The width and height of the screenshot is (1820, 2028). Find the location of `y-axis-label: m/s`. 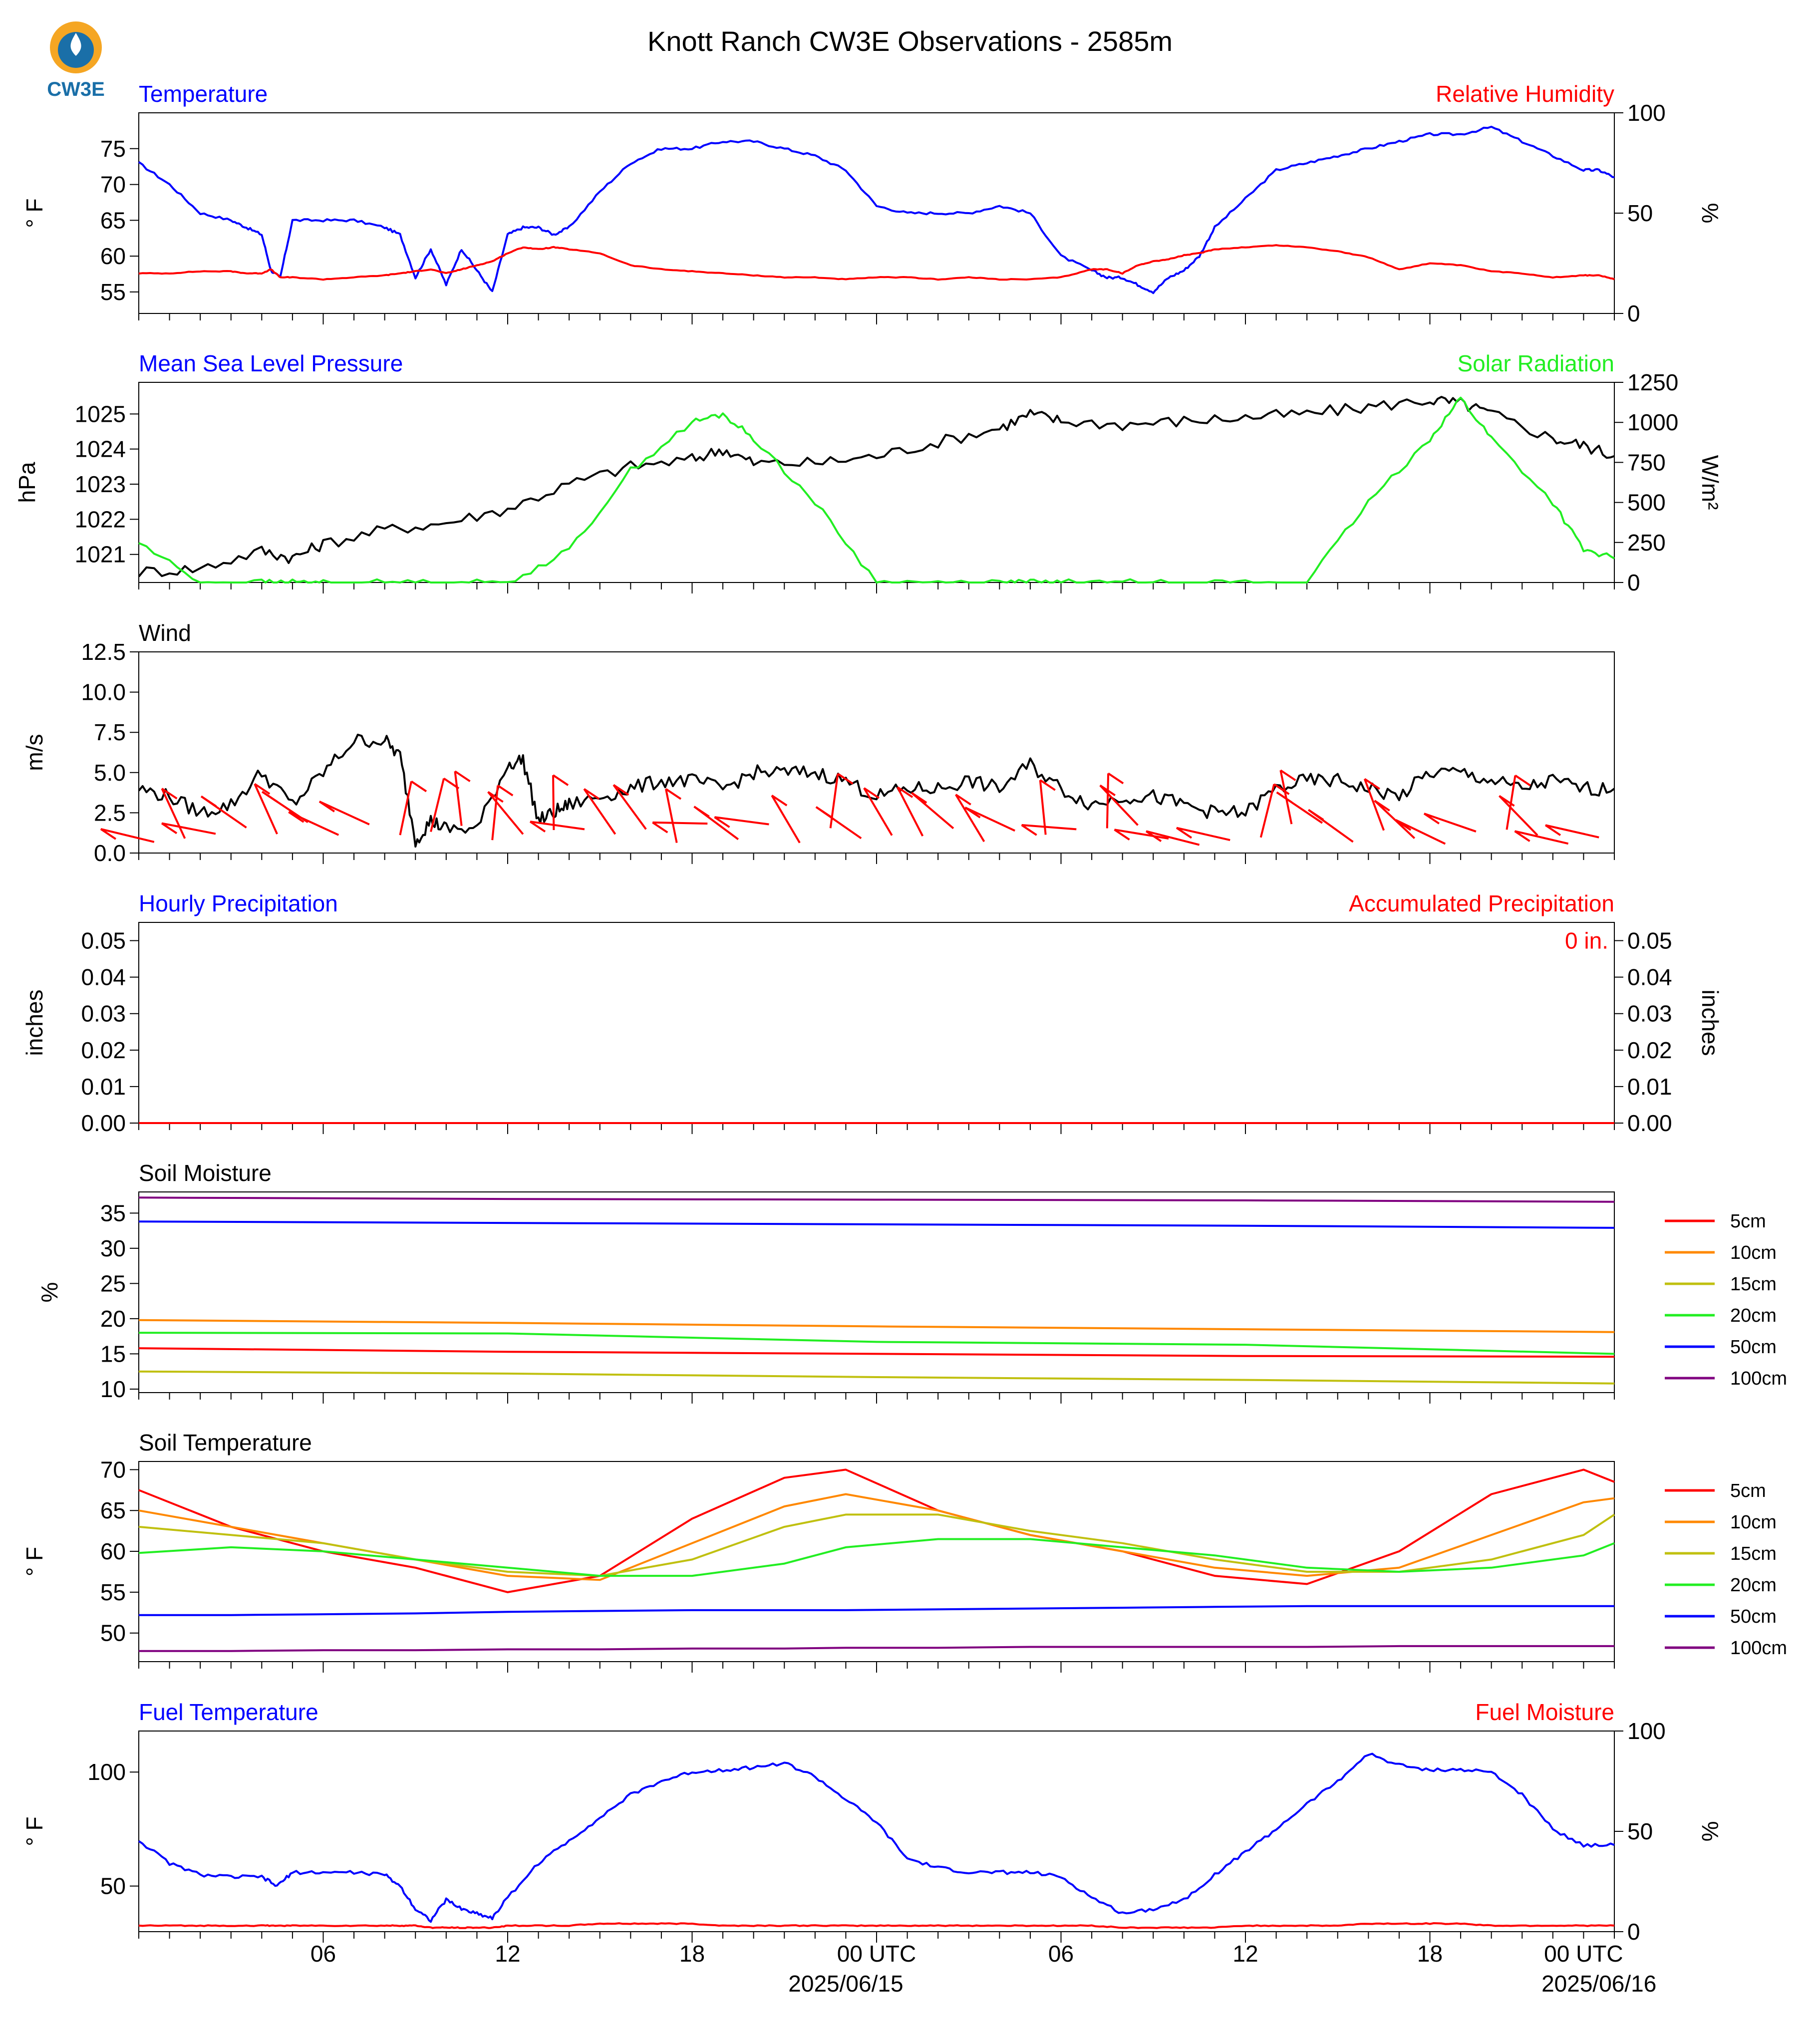

y-axis-label: m/s is located at coordinates (34, 752).